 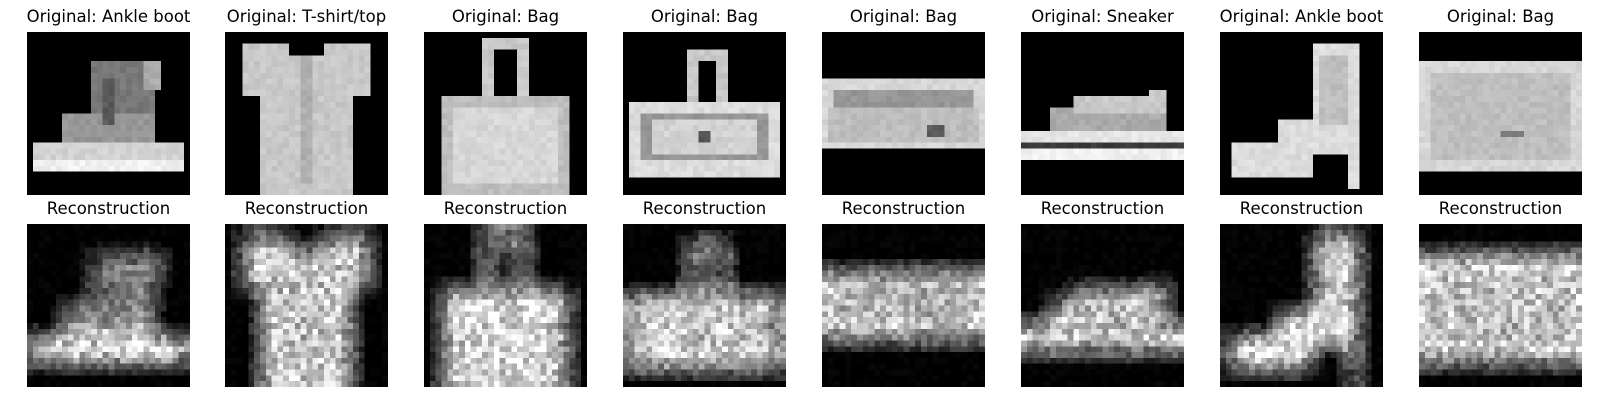 What do you see at coordinates (1102, 16) in the screenshot?
I see `panel-title: Original: Sneaker` at bounding box center [1102, 16].